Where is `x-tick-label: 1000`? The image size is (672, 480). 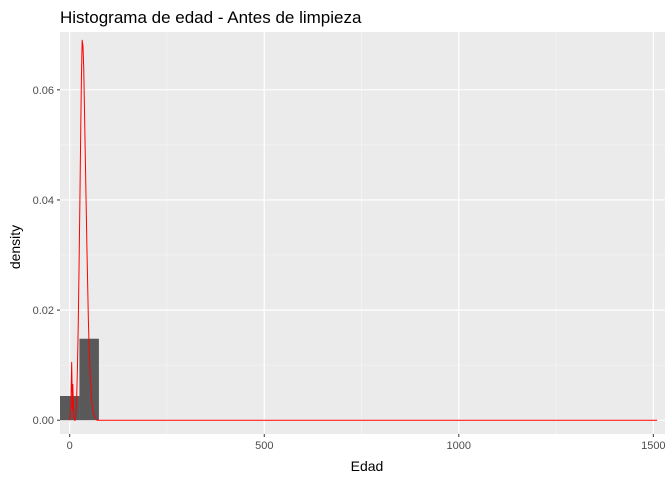 x-tick-label: 1000 is located at coordinates (459, 446).